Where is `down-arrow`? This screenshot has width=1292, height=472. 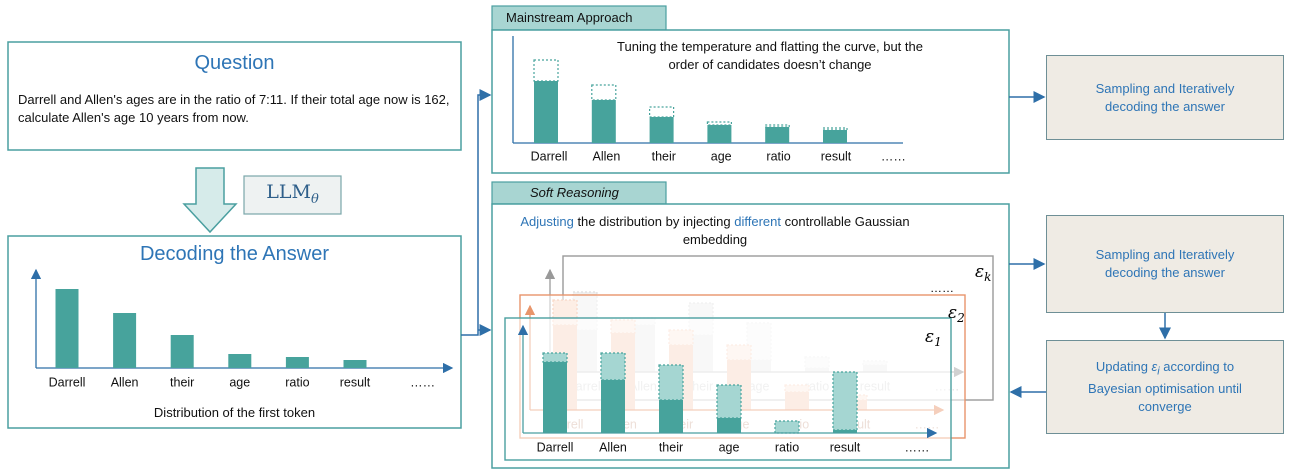
down-arrow is located at coordinates (210, 200).